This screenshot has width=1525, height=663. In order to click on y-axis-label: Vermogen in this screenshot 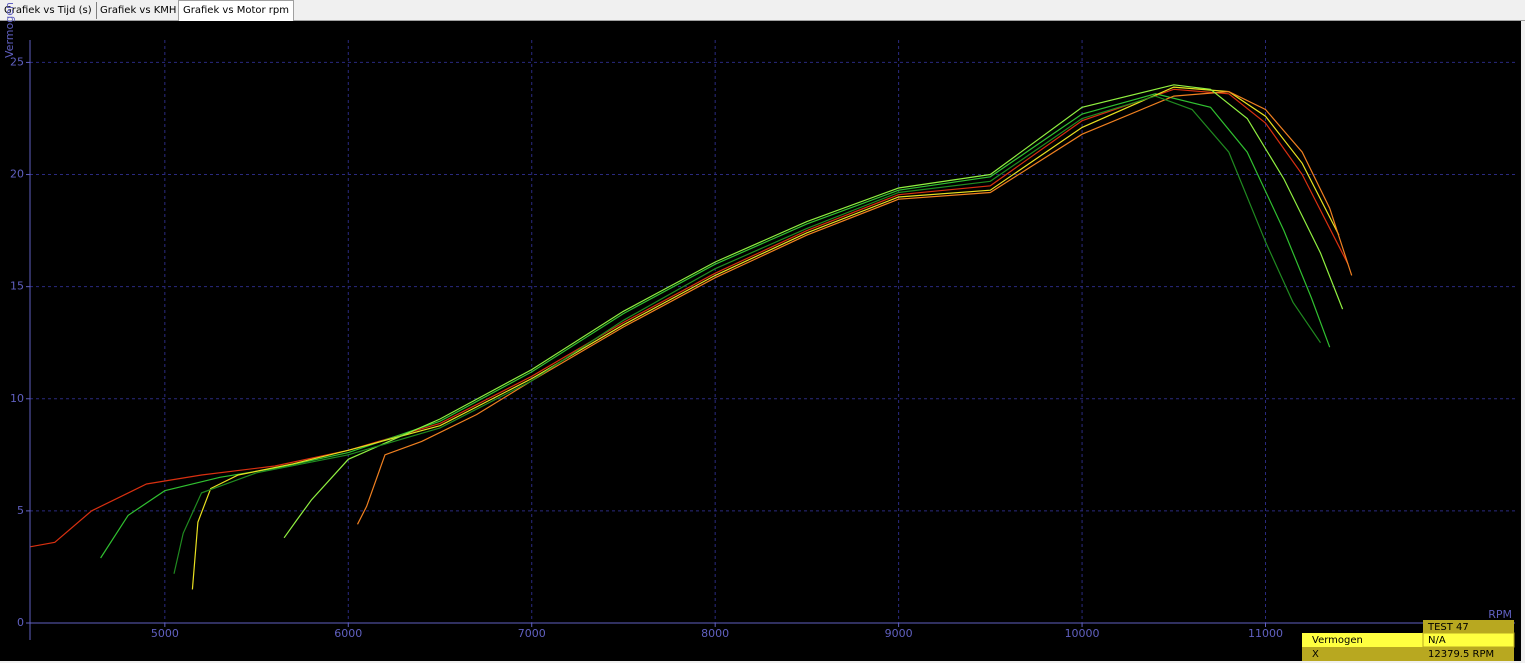, I will do `click(9, 30)`.